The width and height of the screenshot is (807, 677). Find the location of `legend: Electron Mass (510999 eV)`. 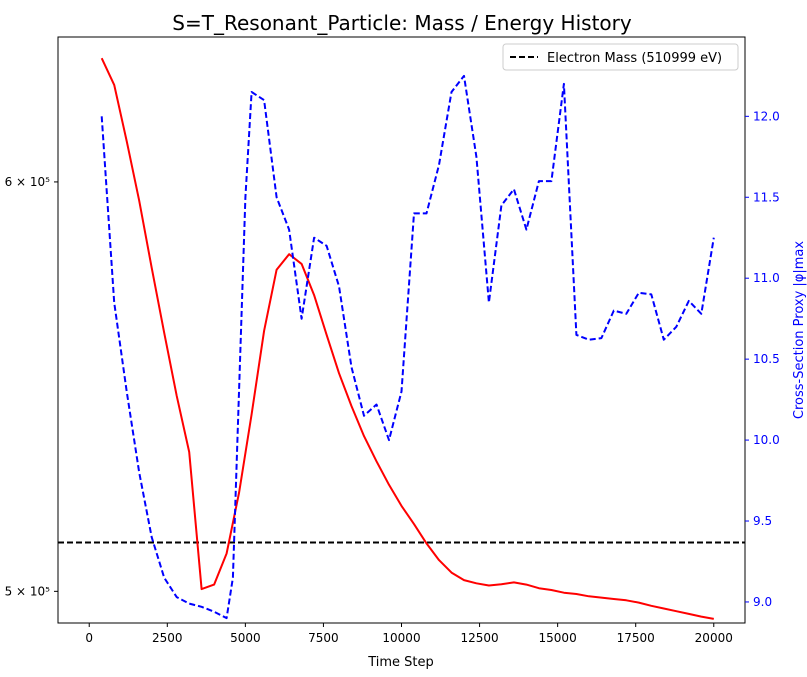

legend: Electron Mass (510999 eV) is located at coordinates (620, 57).